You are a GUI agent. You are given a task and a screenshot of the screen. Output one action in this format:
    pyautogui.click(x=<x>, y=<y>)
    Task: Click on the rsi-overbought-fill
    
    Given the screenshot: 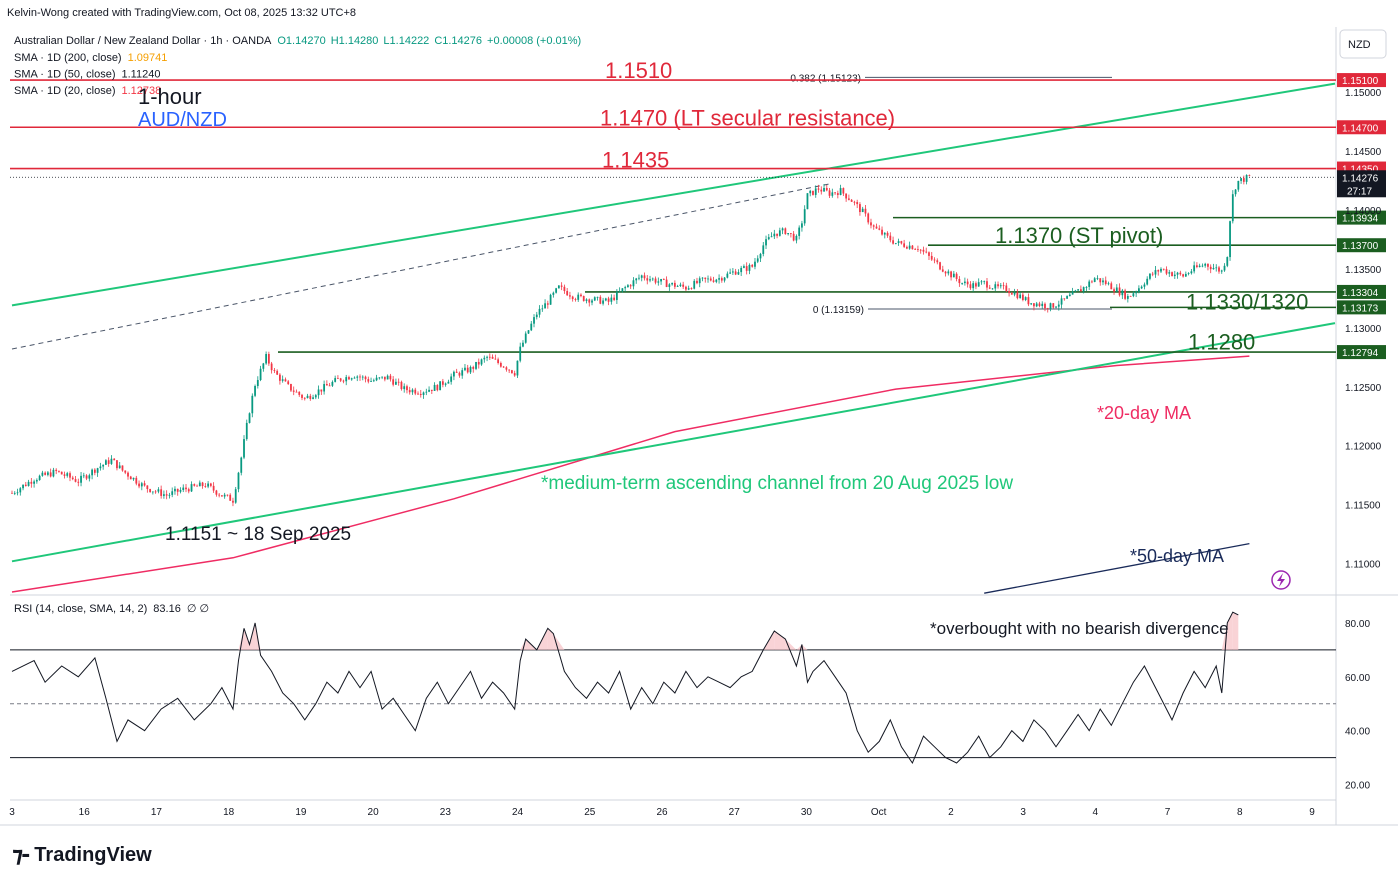 What is the action you would take?
    pyautogui.click(x=559, y=641)
    